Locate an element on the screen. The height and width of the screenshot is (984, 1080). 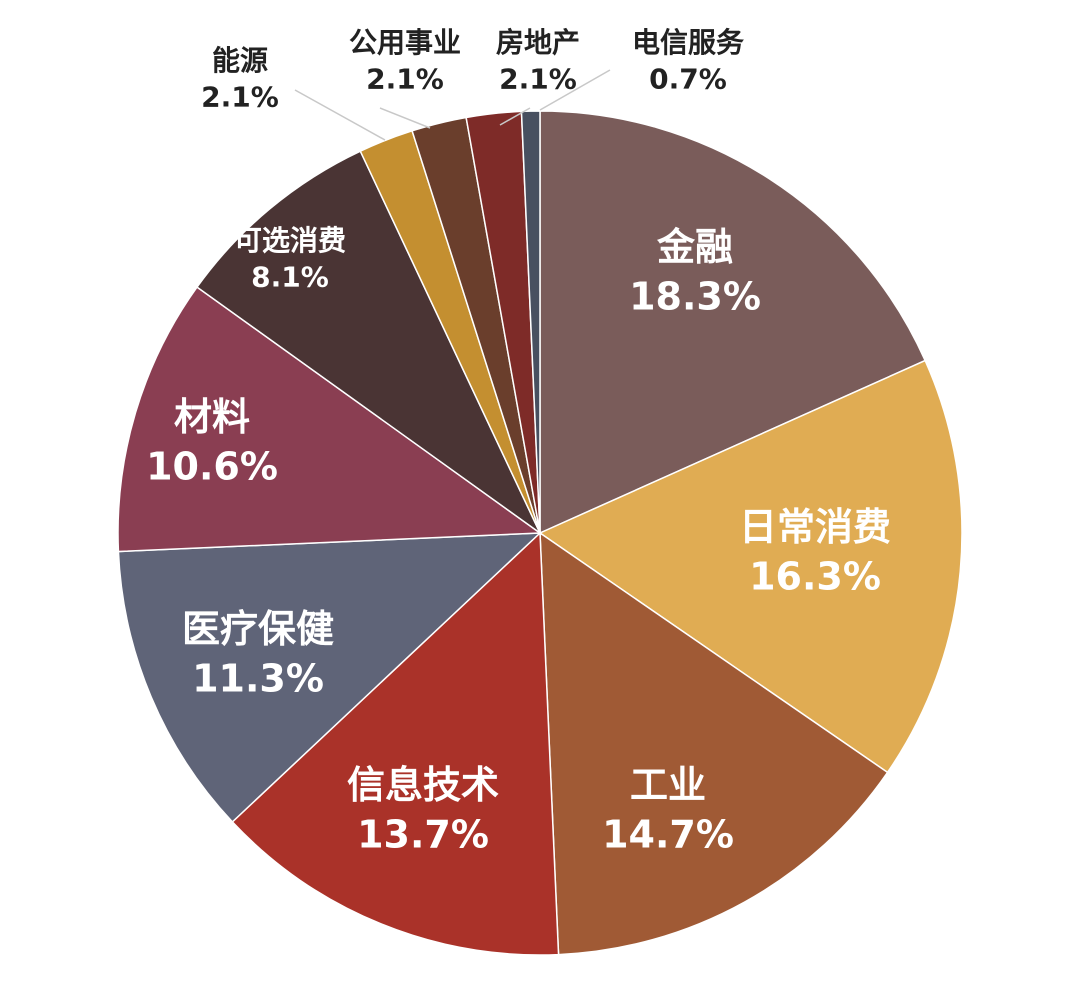
slice-label-value: 14.7% is located at coordinates (668, 834).